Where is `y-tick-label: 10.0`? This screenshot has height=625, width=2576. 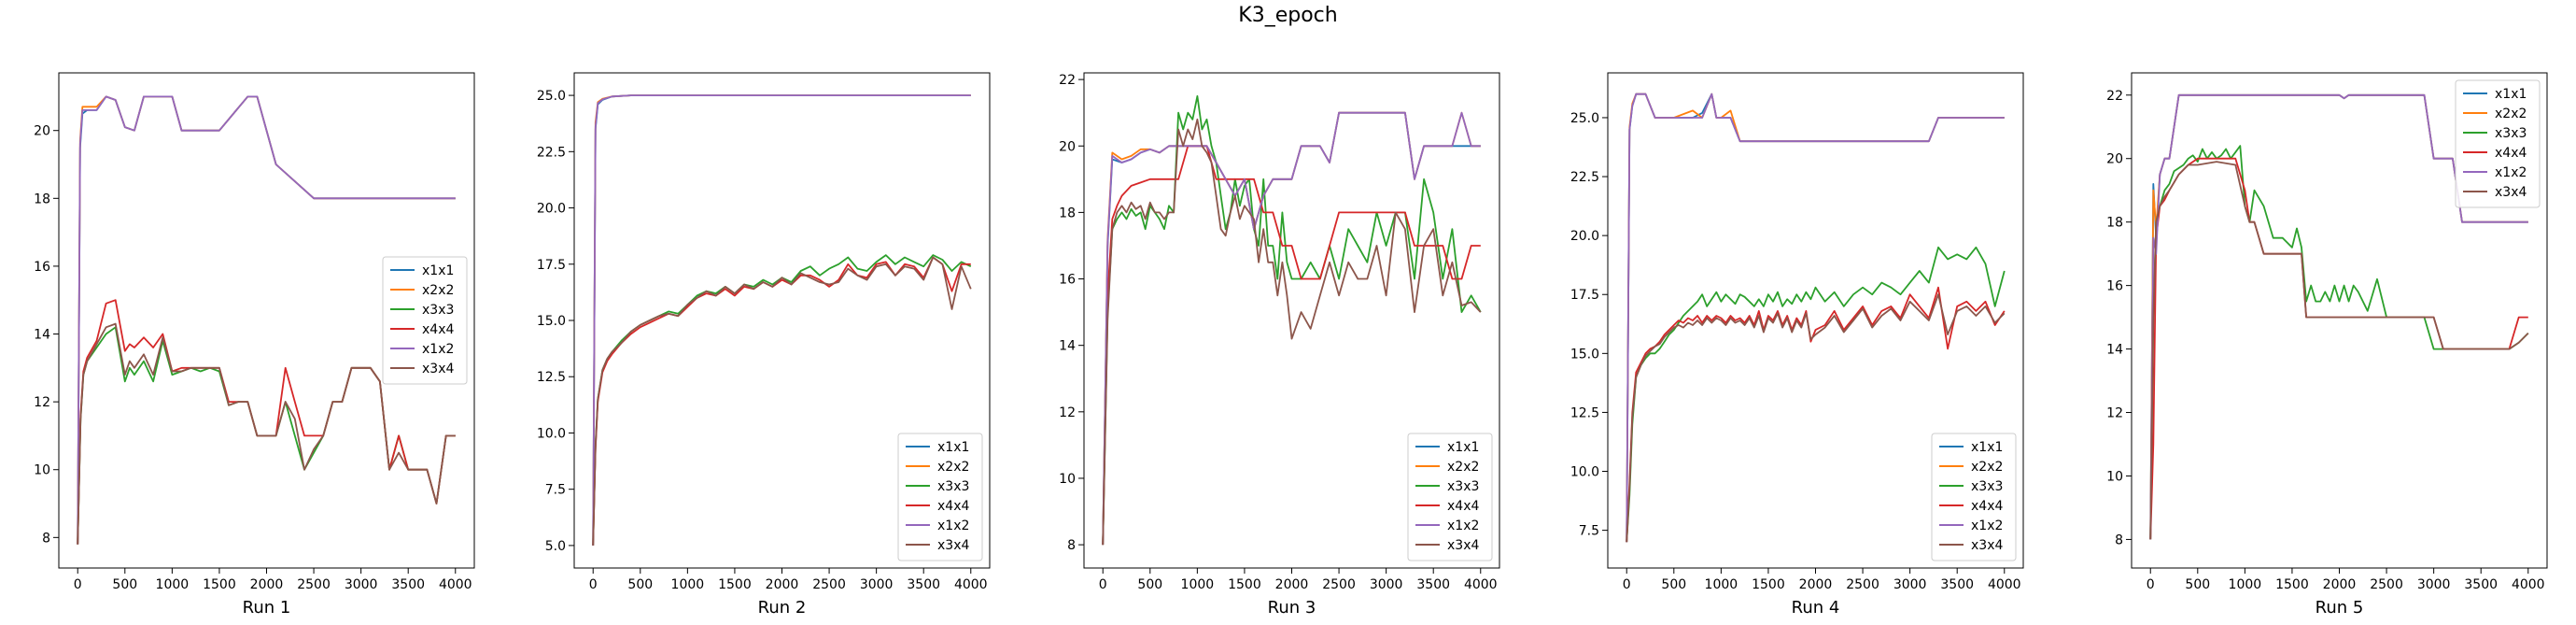
y-tick-label: 10.0 is located at coordinates (1584, 472).